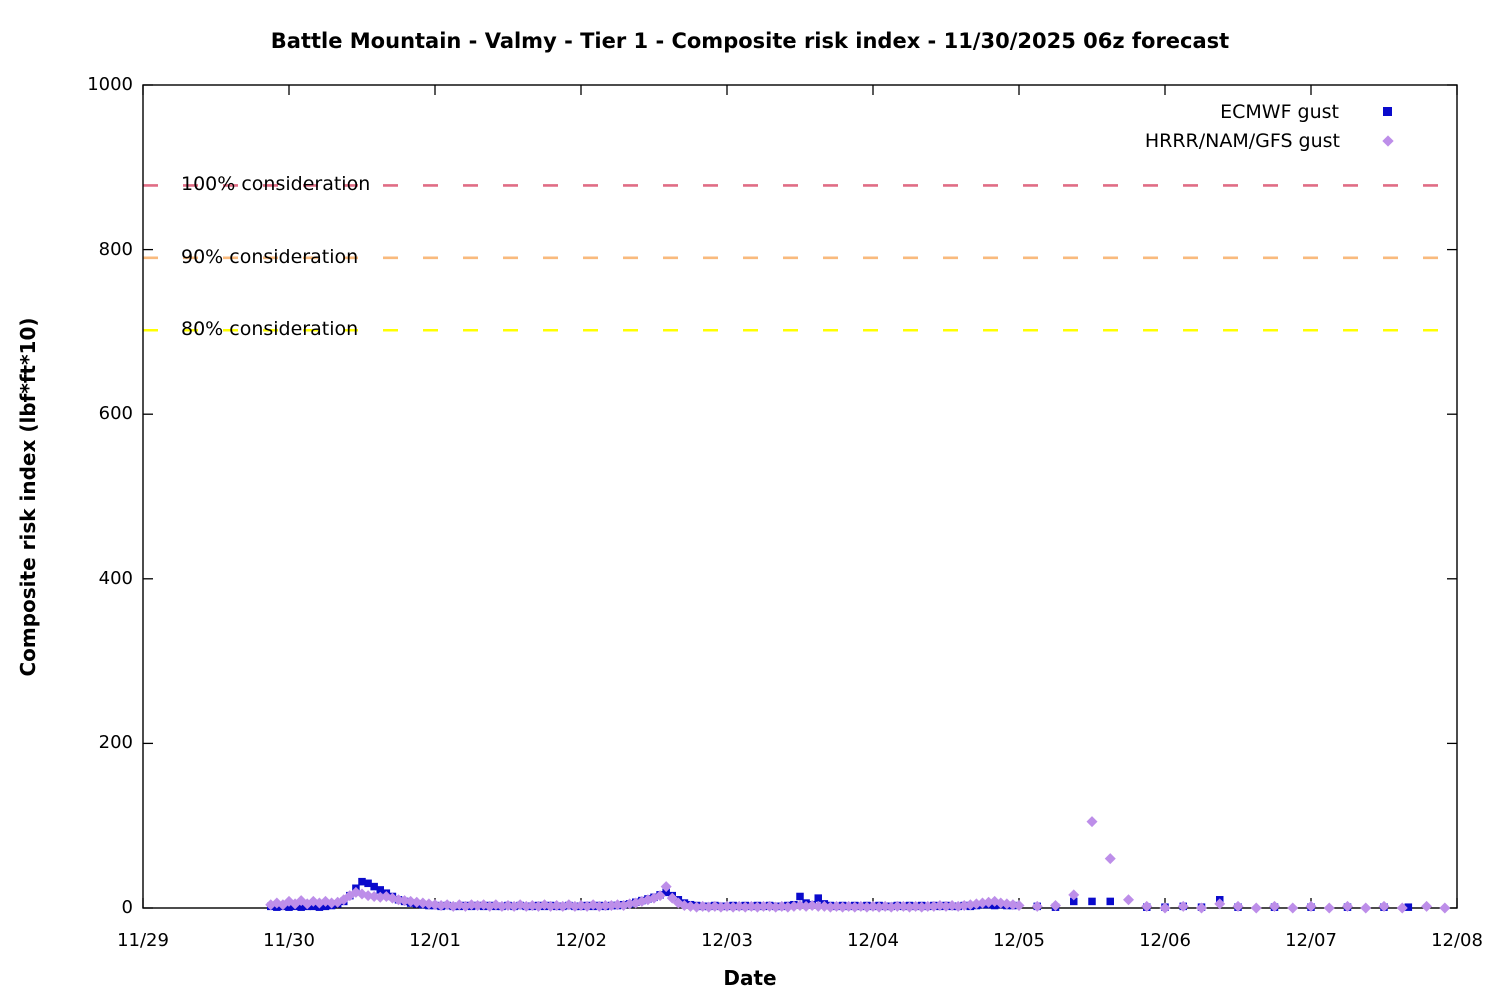 Image resolution: width=1500 pixels, height=1000 pixels. I want to click on x-tick-label: 12/07, so click(1311, 940).